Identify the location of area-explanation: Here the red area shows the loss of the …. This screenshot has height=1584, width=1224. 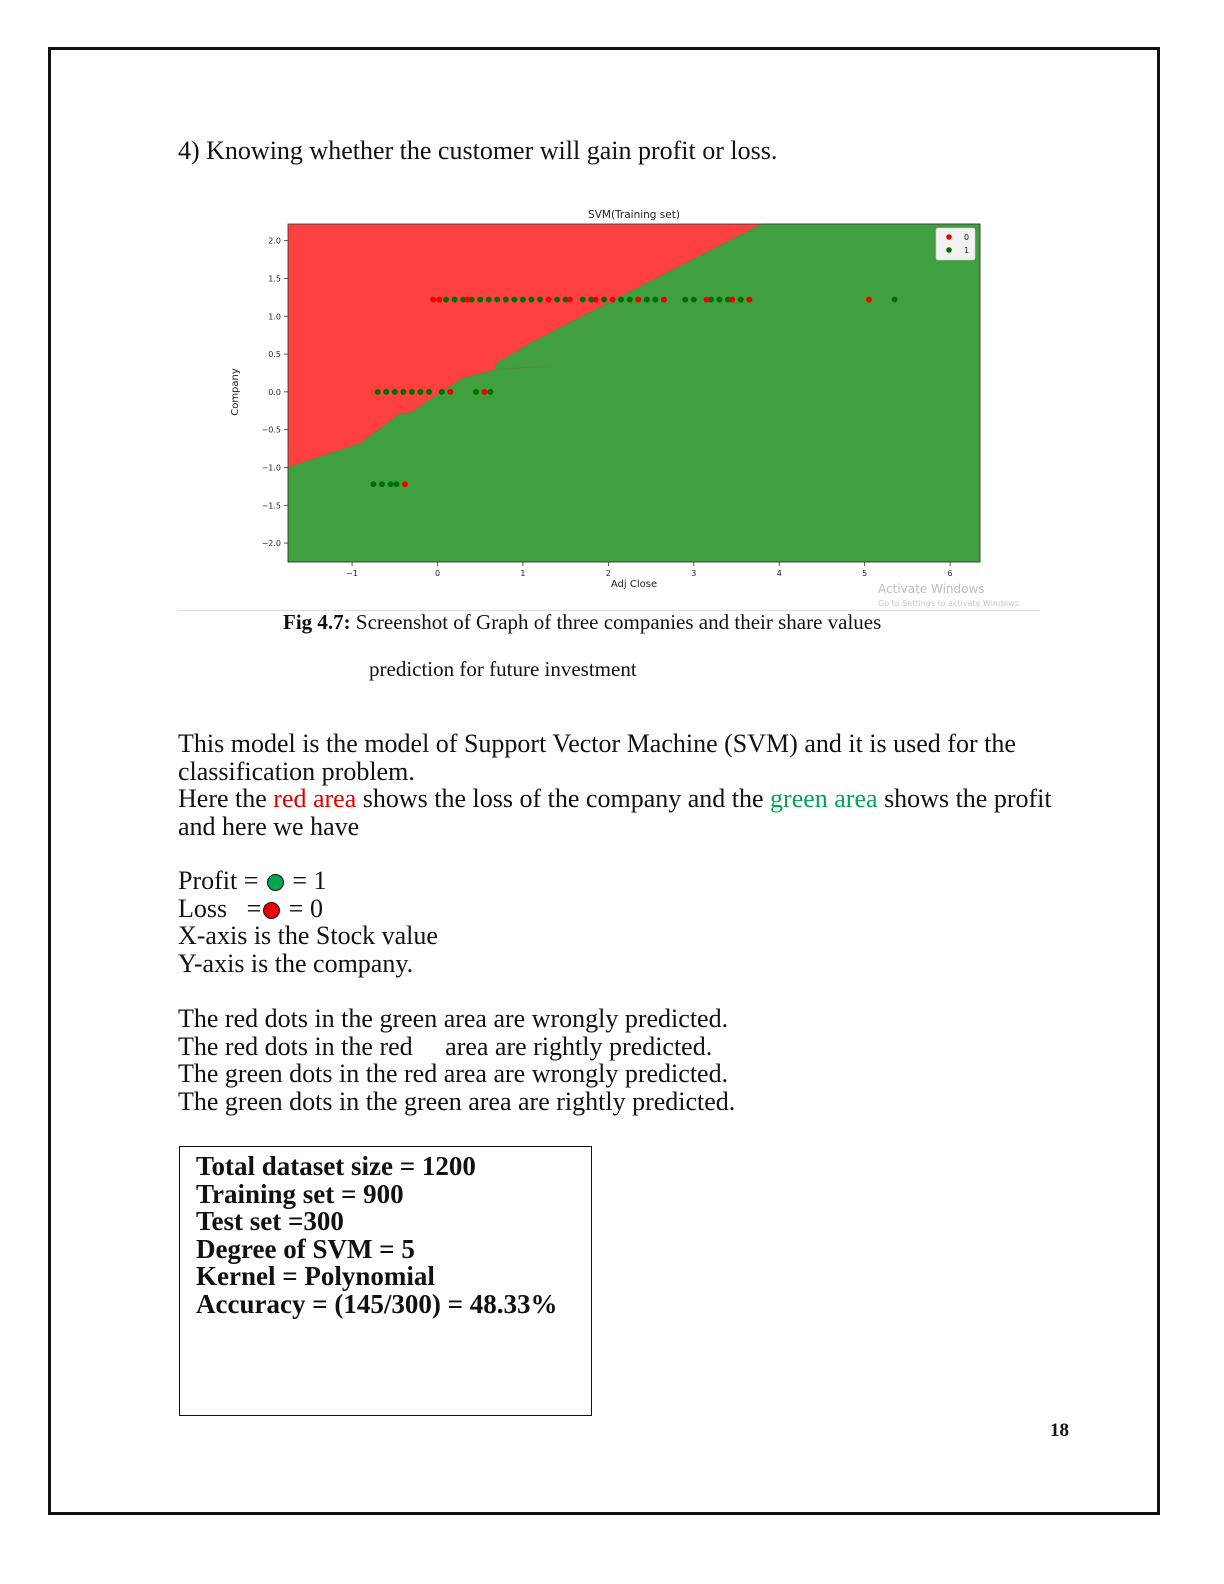
(628, 812).